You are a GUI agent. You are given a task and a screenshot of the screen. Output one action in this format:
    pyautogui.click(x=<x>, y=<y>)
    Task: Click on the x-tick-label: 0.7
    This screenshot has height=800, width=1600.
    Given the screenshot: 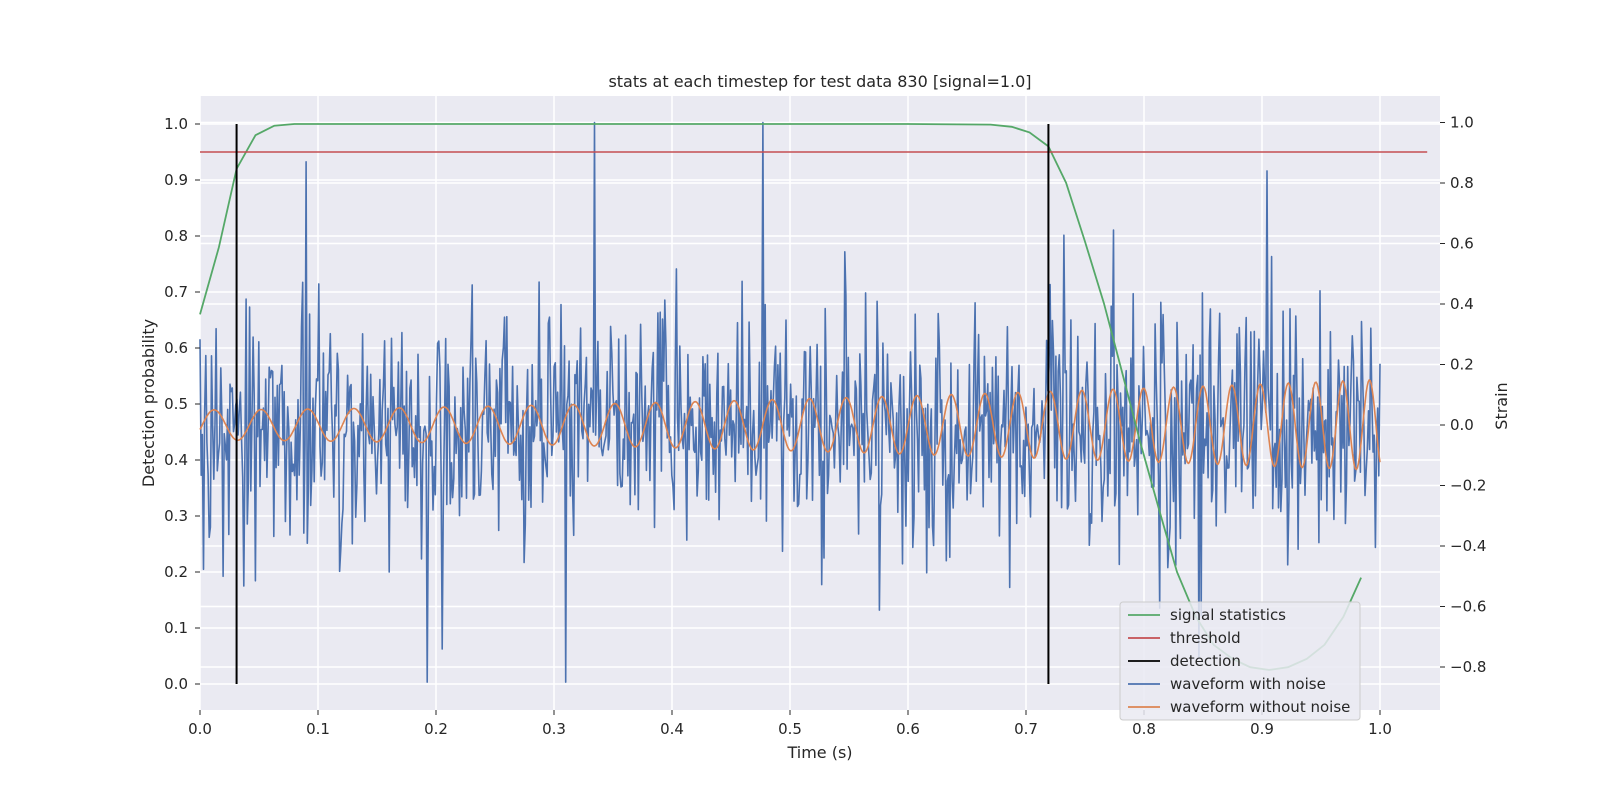 What is the action you would take?
    pyautogui.click(x=1026, y=729)
    